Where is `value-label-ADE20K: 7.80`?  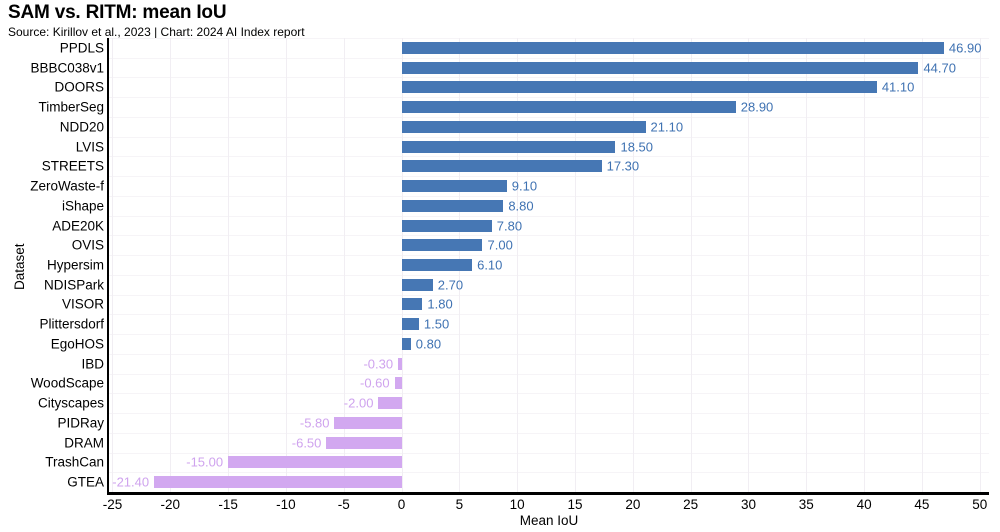
value-label-ADE20K: 7.80 is located at coordinates (509, 226).